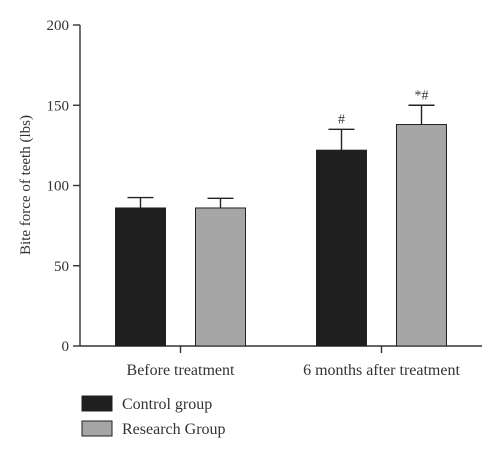 This screenshot has height=455, width=500. I want to click on y-axis: 0 50 100 150 200, so click(64, 186).